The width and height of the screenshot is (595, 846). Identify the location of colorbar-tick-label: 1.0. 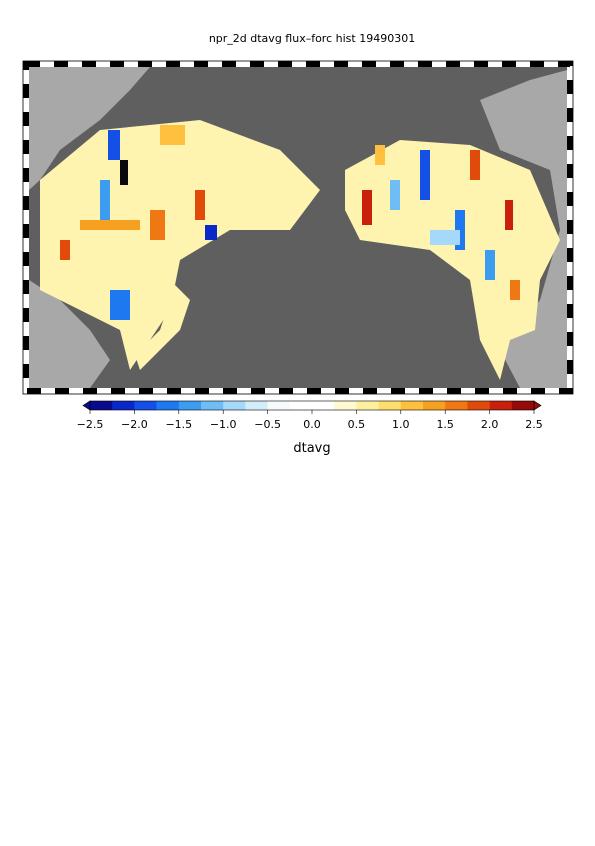
(401, 424).